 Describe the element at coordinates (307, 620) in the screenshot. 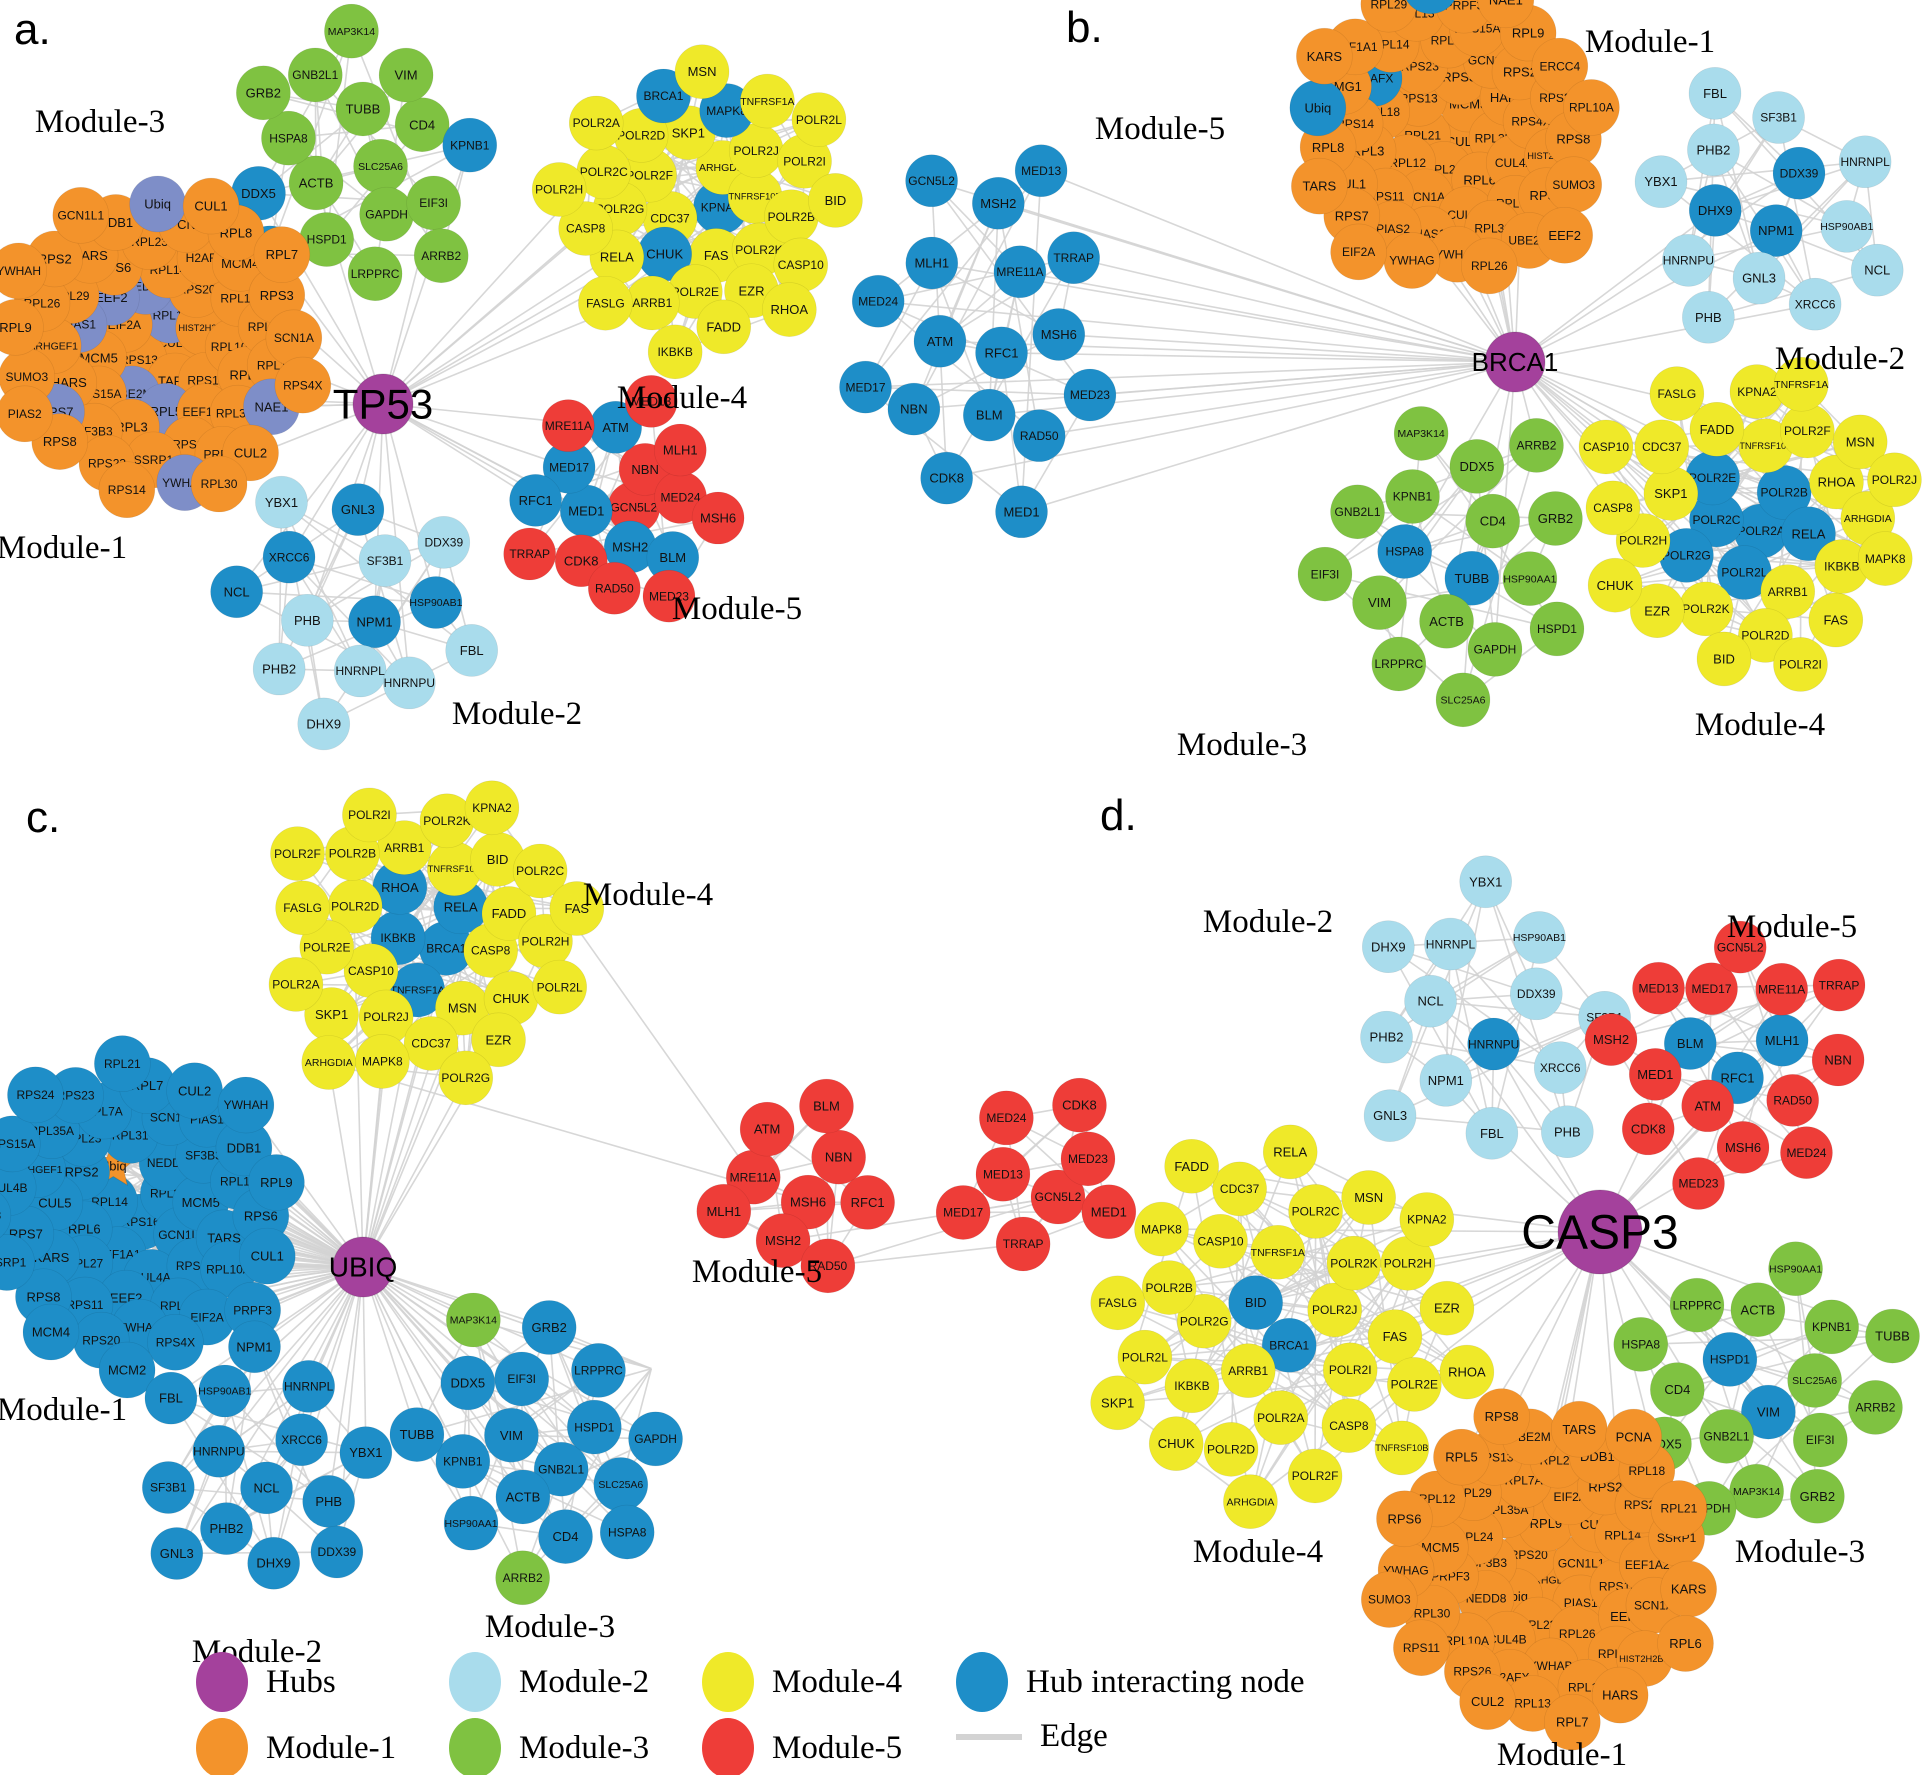

I see `node-label: PHB` at that location.